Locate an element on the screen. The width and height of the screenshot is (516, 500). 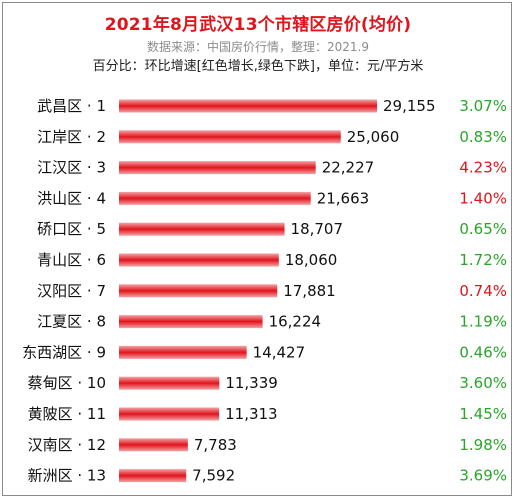
data-source: 数据来源：中国房价行情，整理：2021.9 is located at coordinates (258, 47).